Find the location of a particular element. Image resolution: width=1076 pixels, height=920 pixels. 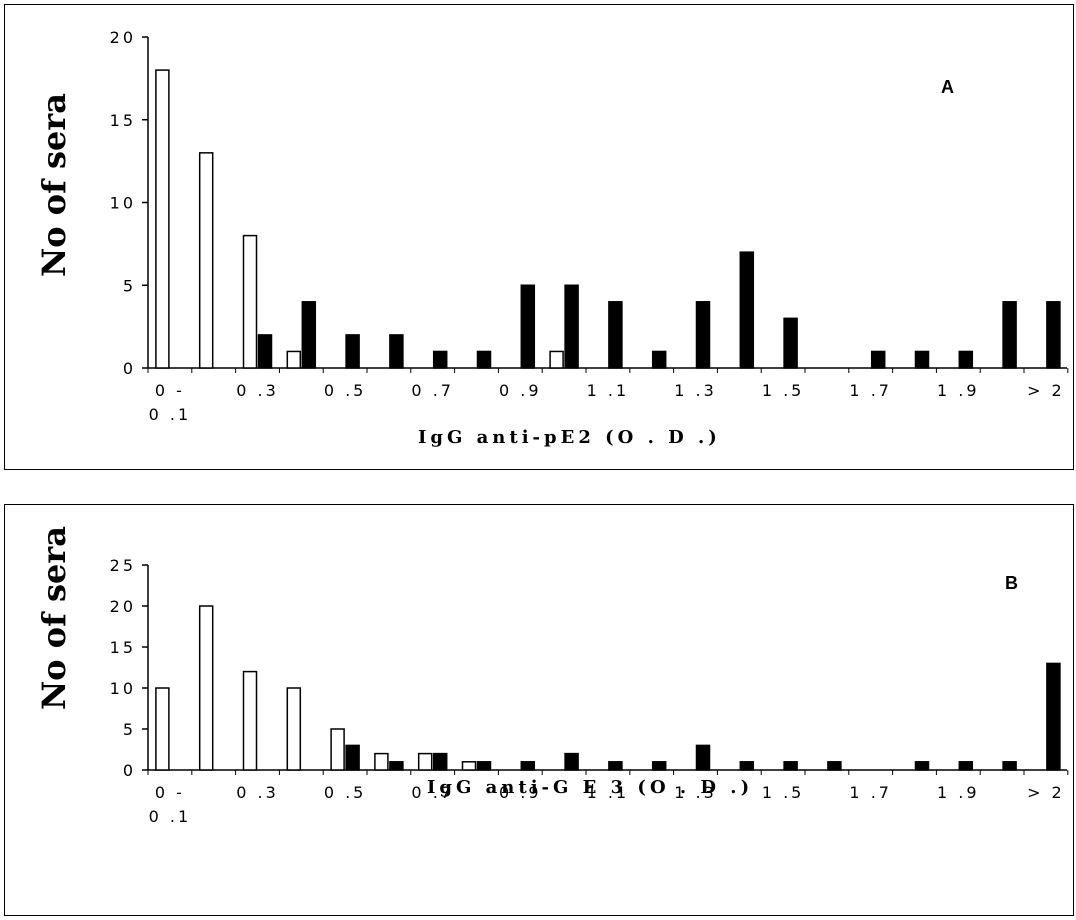

chart-b-xtick-label: 1 .5 is located at coordinates (783, 792).